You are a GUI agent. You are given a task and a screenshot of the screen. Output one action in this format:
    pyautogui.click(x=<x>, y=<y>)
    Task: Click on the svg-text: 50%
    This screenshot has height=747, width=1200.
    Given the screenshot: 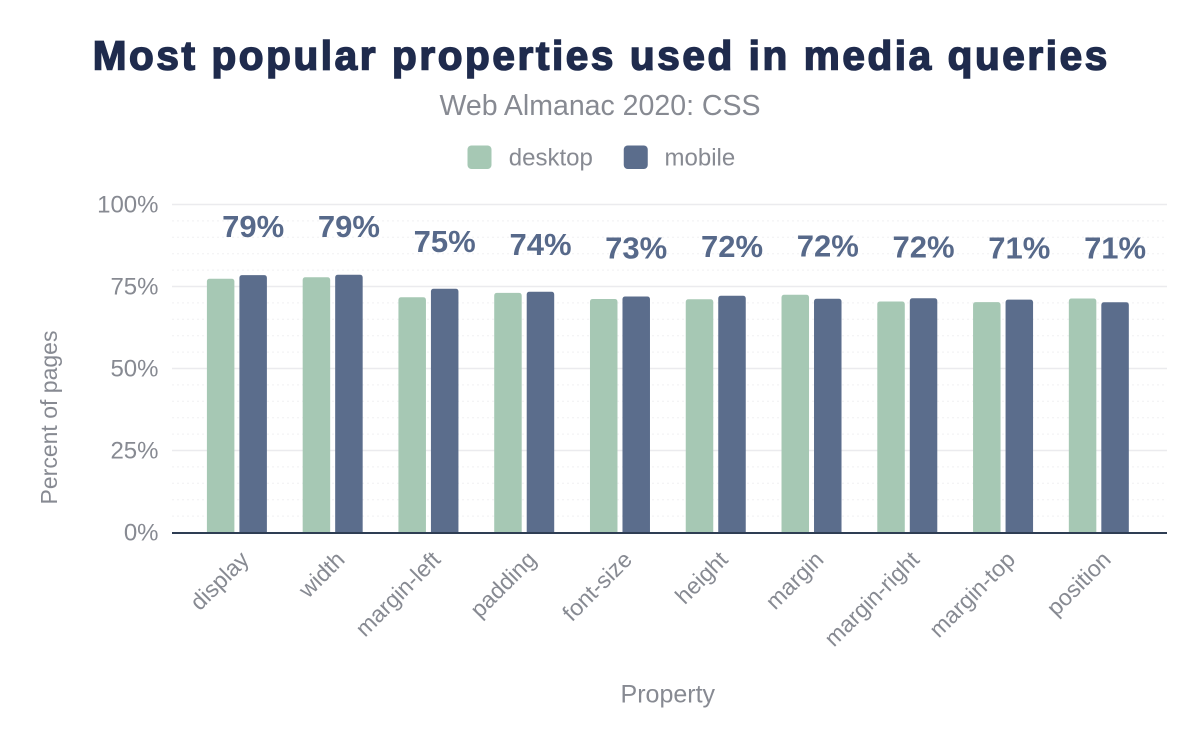 What is the action you would take?
    pyautogui.click(x=134, y=369)
    